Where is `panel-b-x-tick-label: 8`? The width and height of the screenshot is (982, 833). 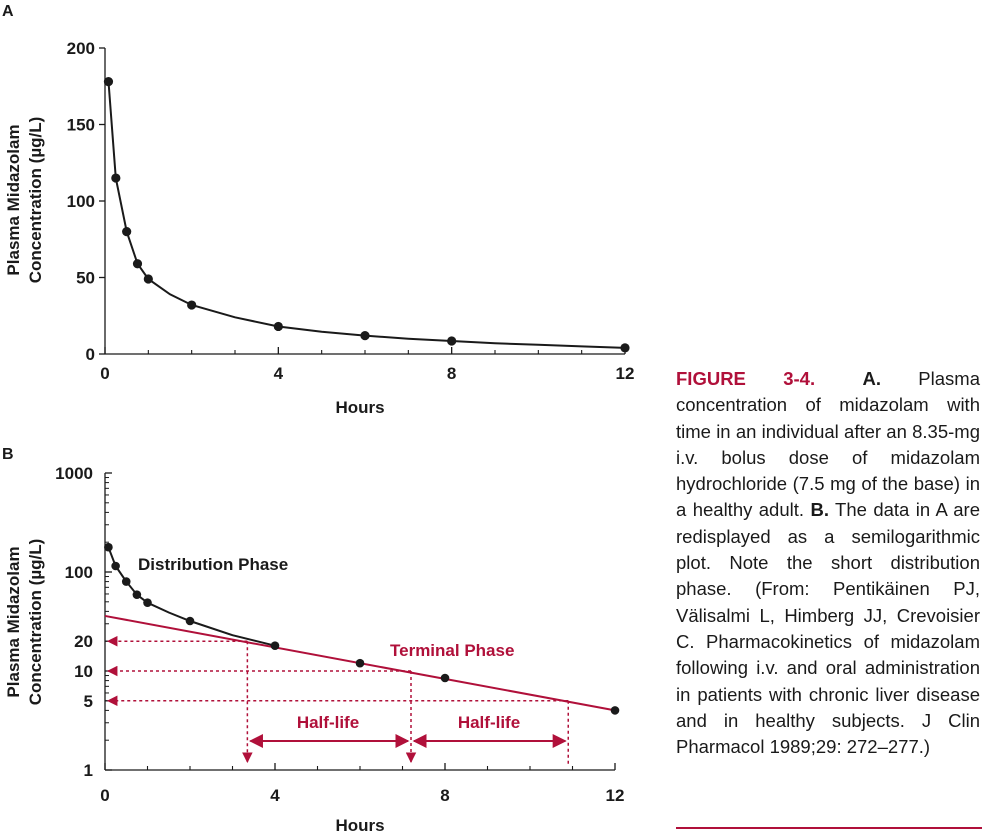 panel-b-x-tick-label: 8 is located at coordinates (444, 795).